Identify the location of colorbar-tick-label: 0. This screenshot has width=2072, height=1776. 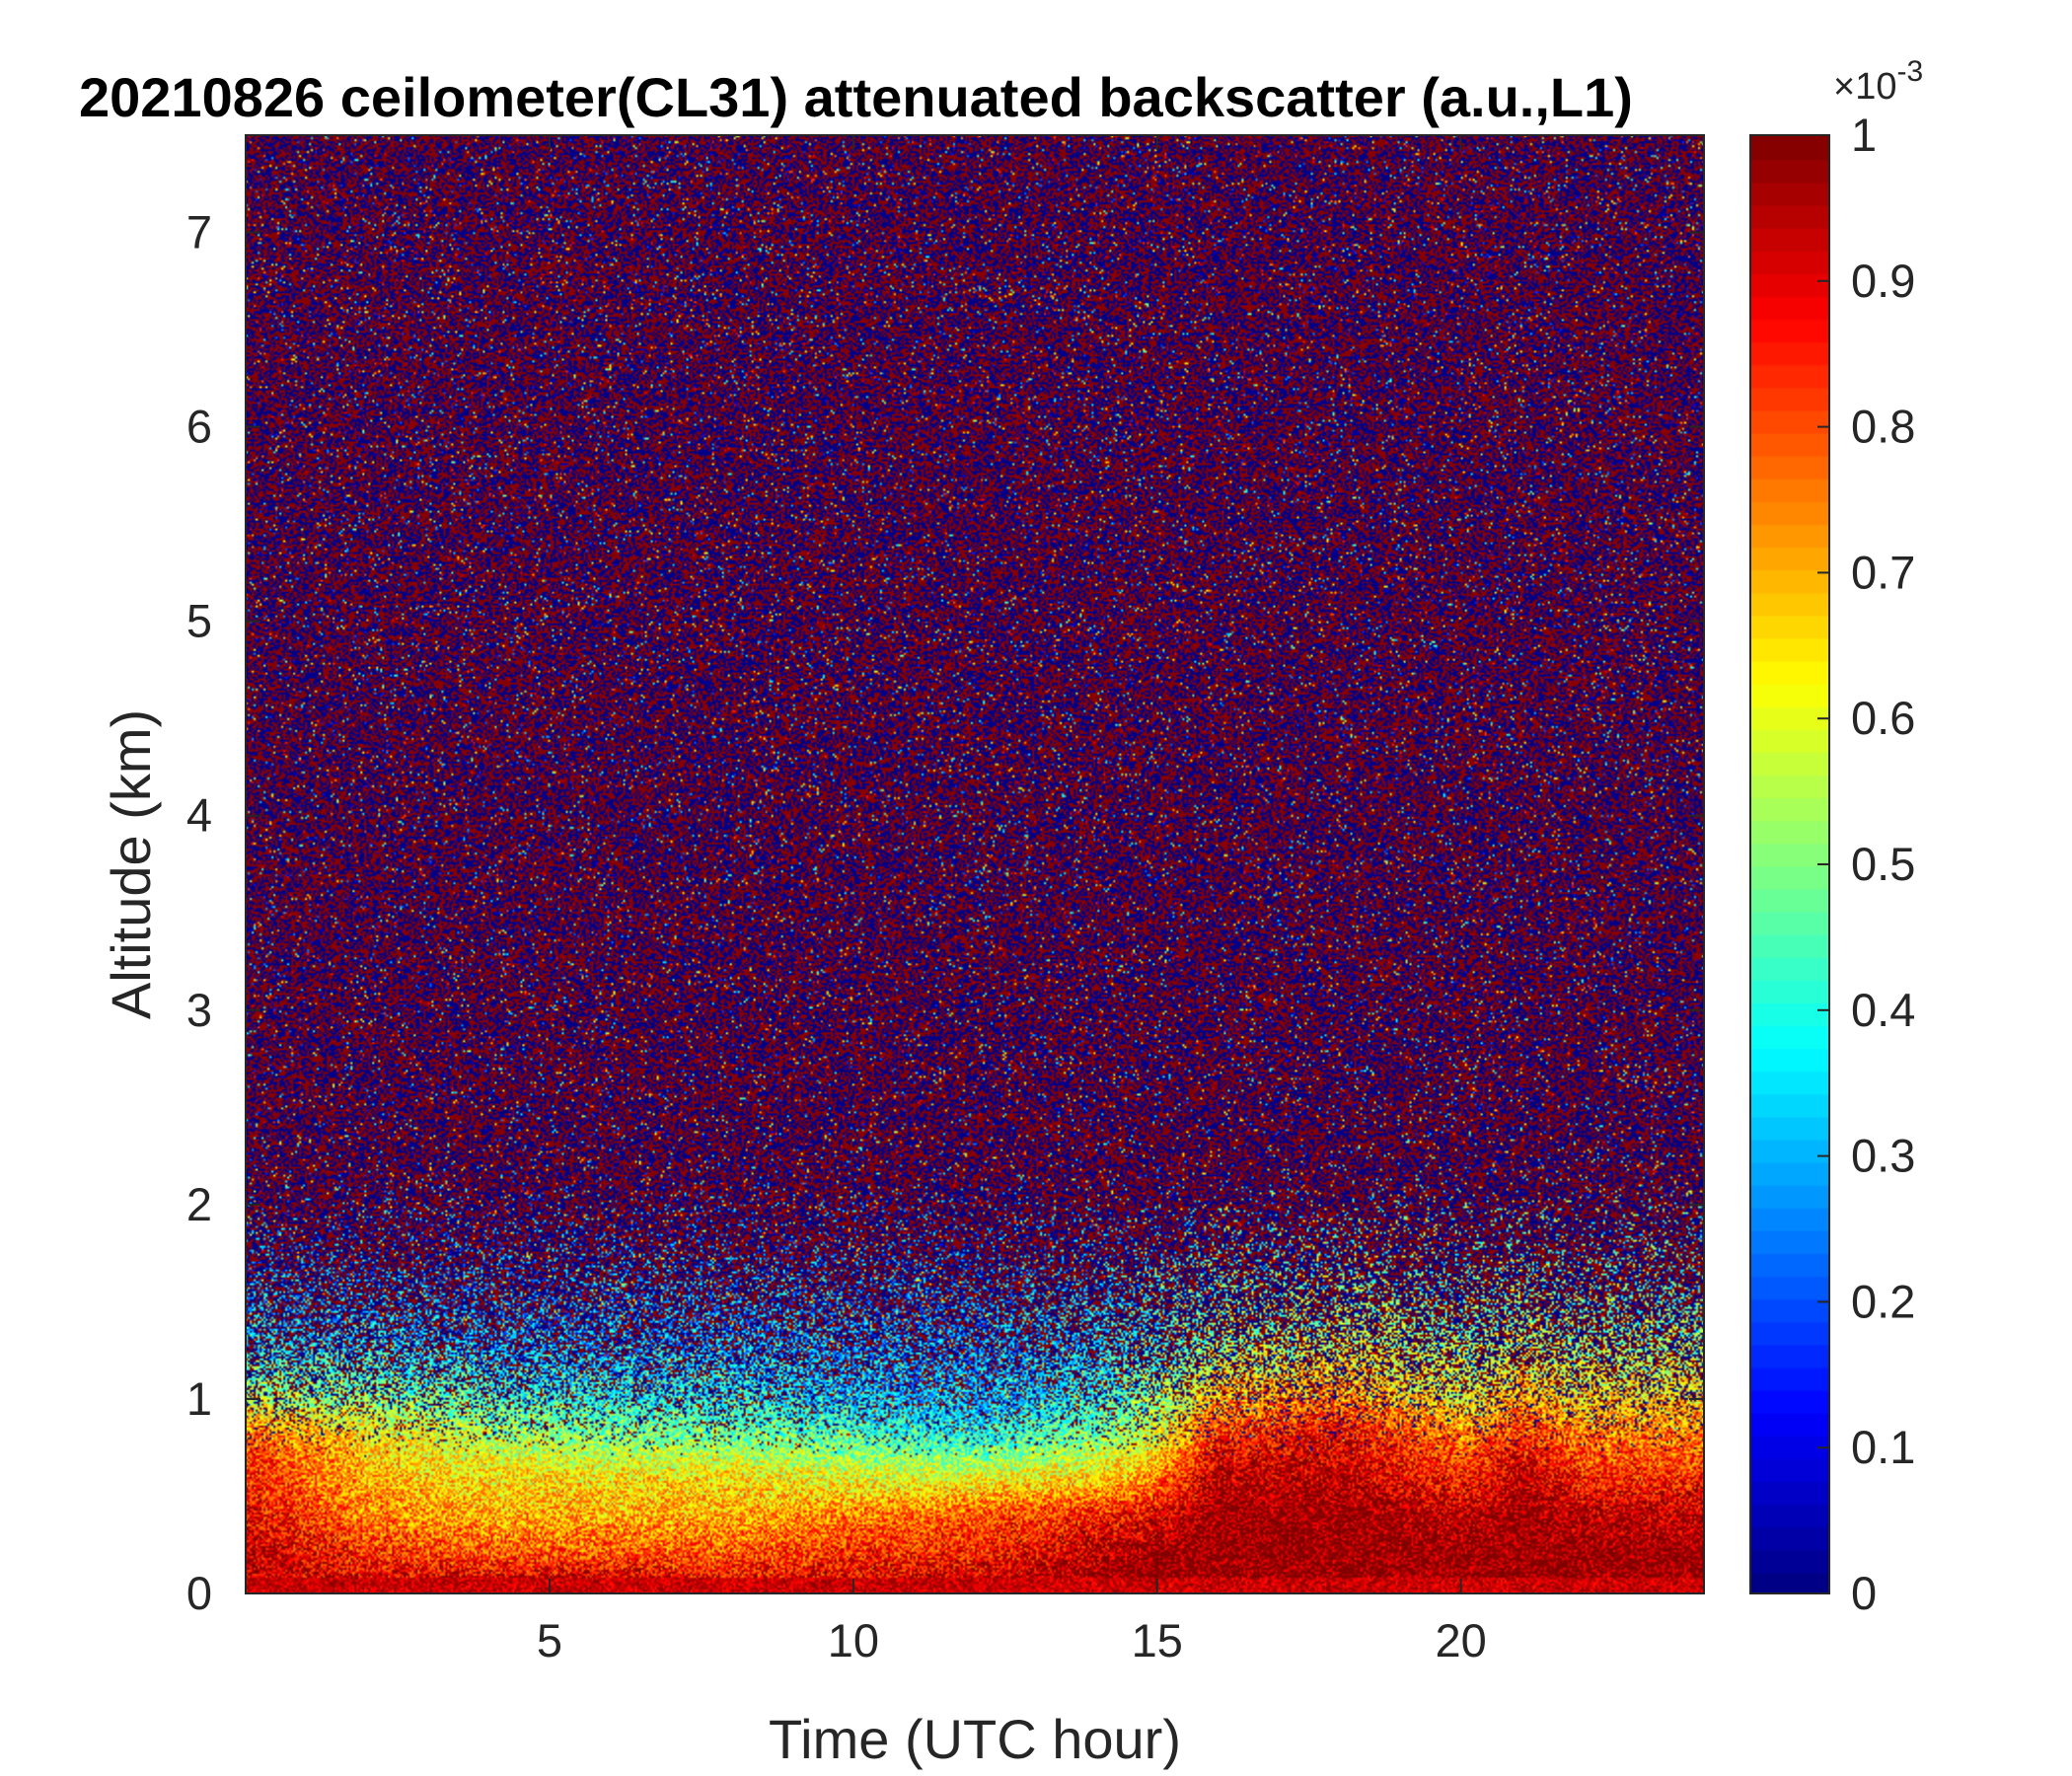
(1864, 1593).